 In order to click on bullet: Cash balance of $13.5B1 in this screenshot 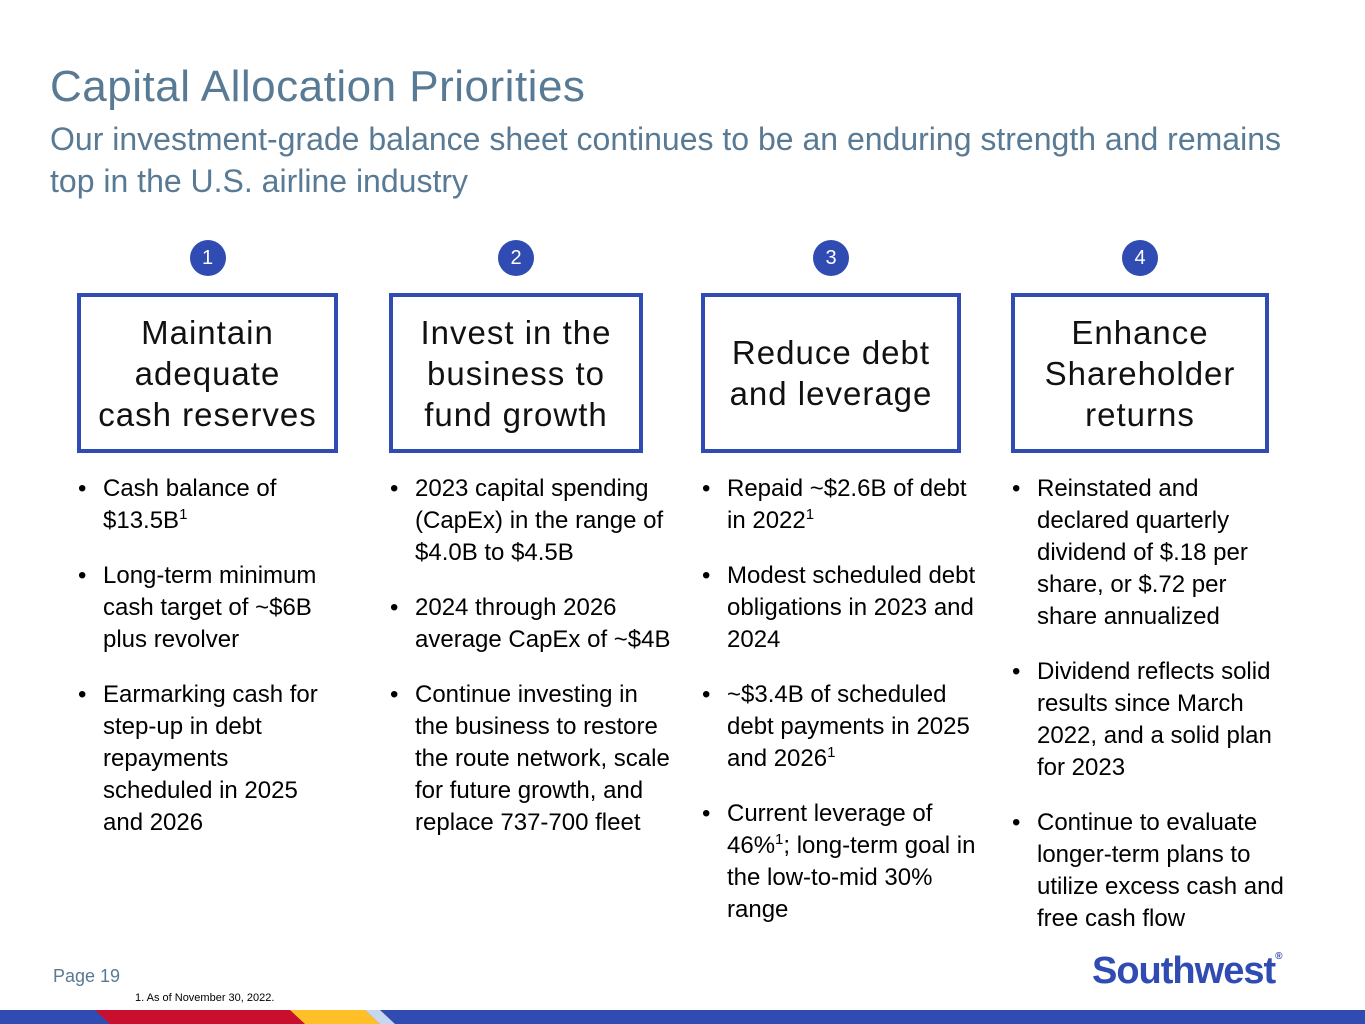, I will do `click(201, 505)`.